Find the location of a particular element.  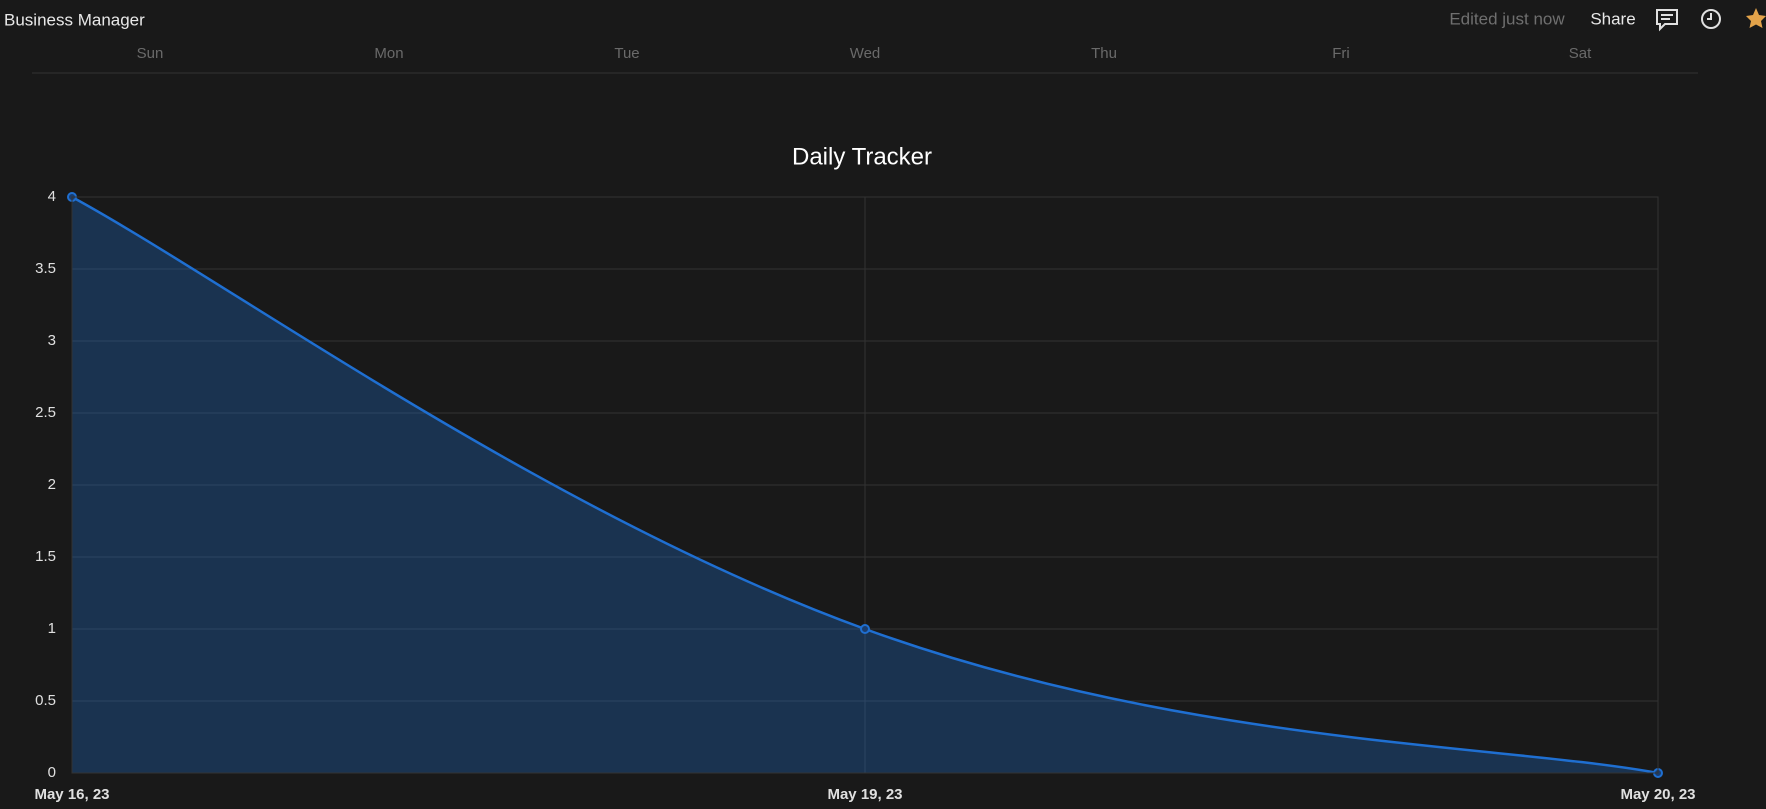

y-tick-label: 1 is located at coordinates (52, 628).